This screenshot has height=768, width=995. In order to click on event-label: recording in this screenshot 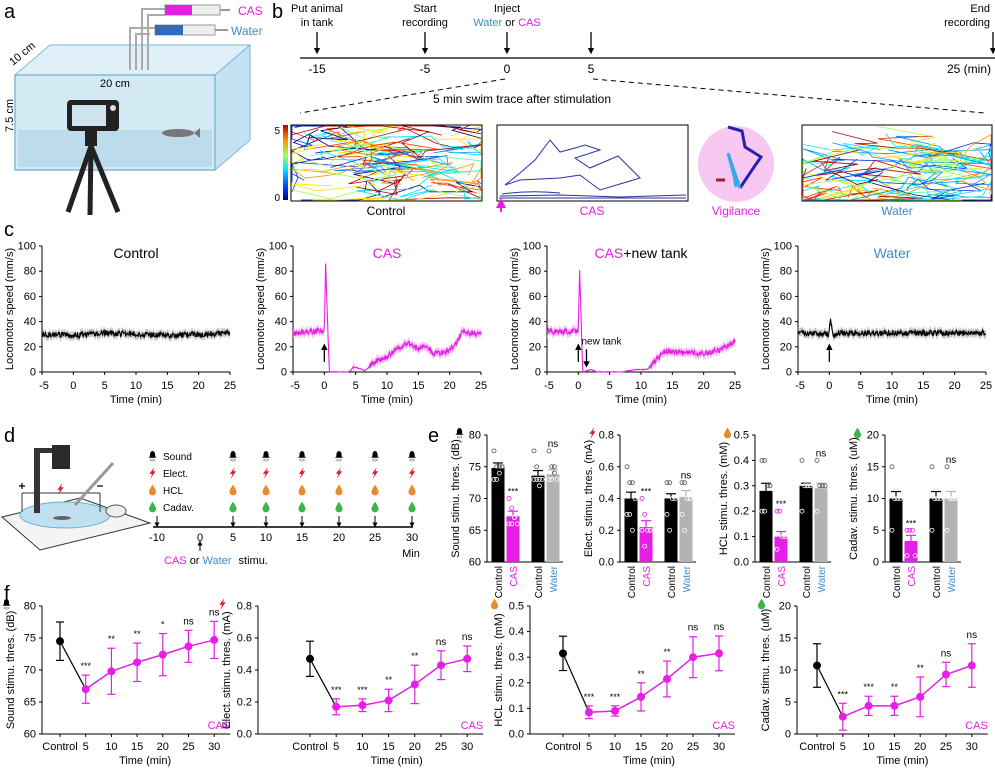, I will do `click(425, 23)`.